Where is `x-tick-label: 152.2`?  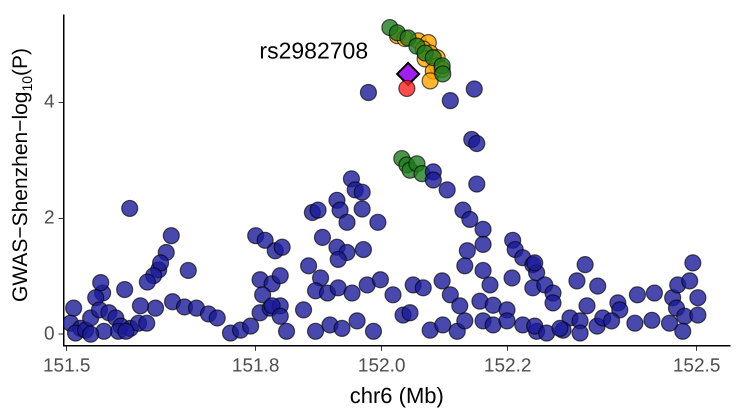
x-tick-label: 152.2 is located at coordinates (508, 365).